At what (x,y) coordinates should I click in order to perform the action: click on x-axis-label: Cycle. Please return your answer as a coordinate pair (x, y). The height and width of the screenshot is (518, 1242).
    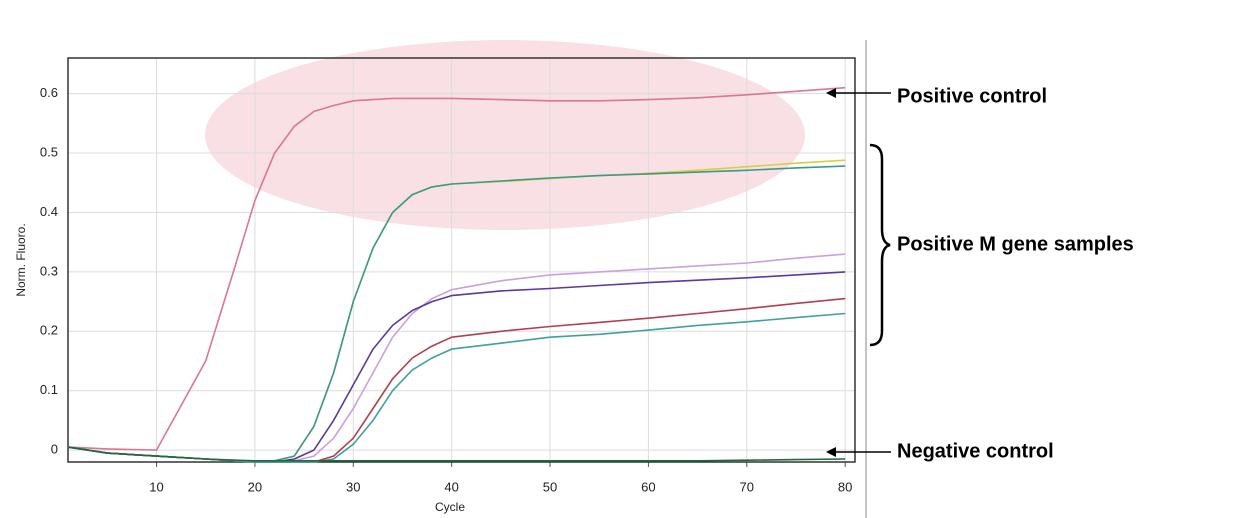
    Looking at the image, I should click on (450, 507).